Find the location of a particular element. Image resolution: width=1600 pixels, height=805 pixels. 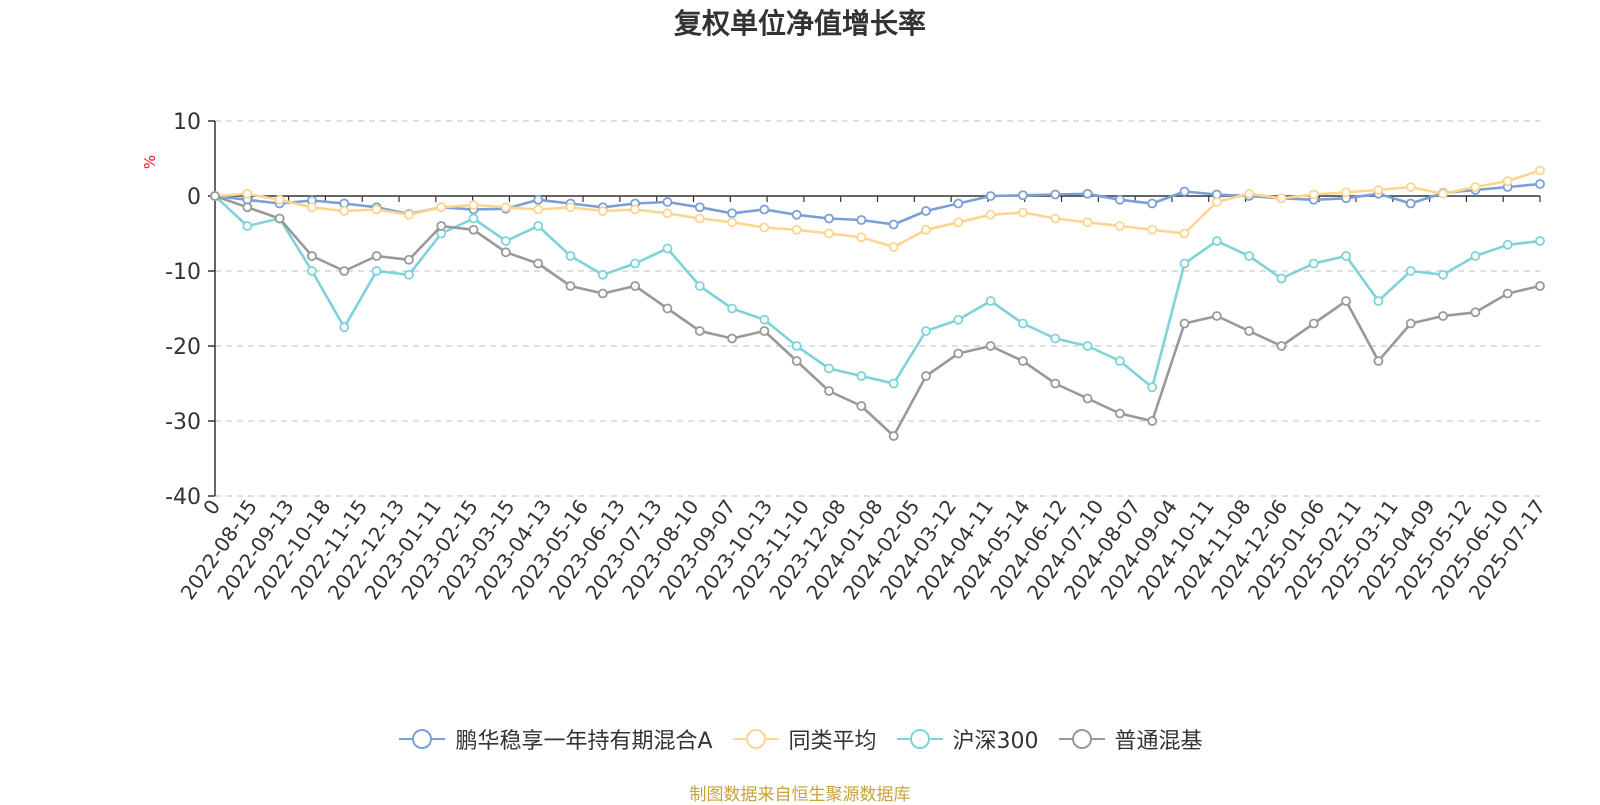

legend-item-general-mixed: 普通混基 is located at coordinates (1130, 739).